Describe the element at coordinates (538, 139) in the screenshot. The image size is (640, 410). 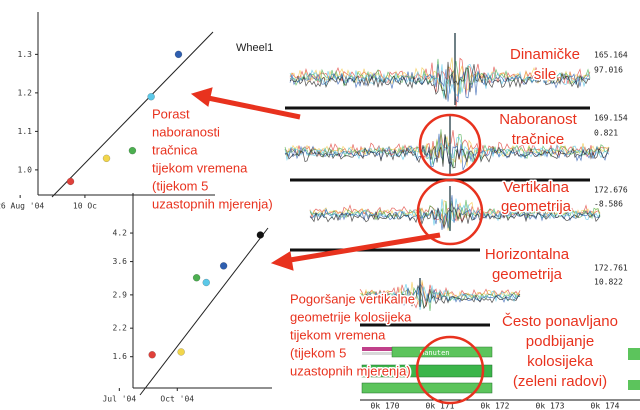
I see `annotation: tračnice` at that location.